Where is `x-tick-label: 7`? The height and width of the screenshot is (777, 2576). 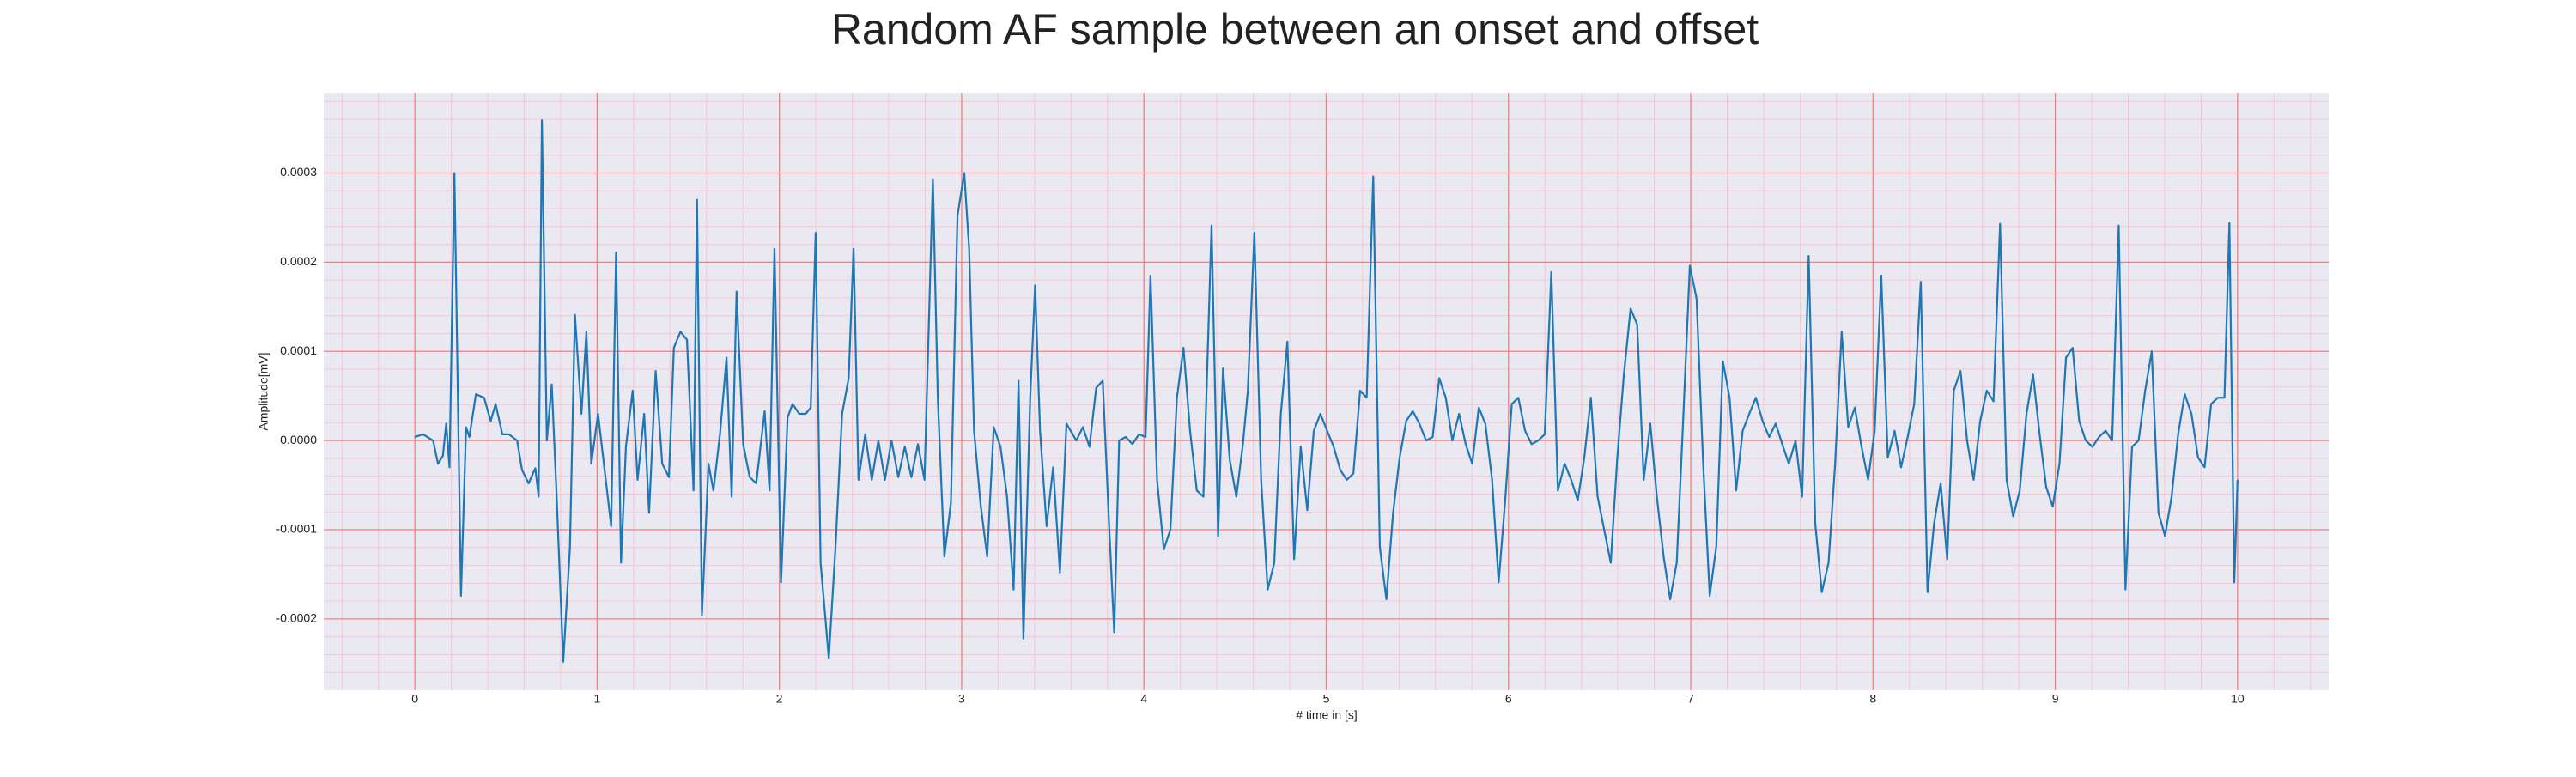
x-tick-label: 7 is located at coordinates (1690, 699).